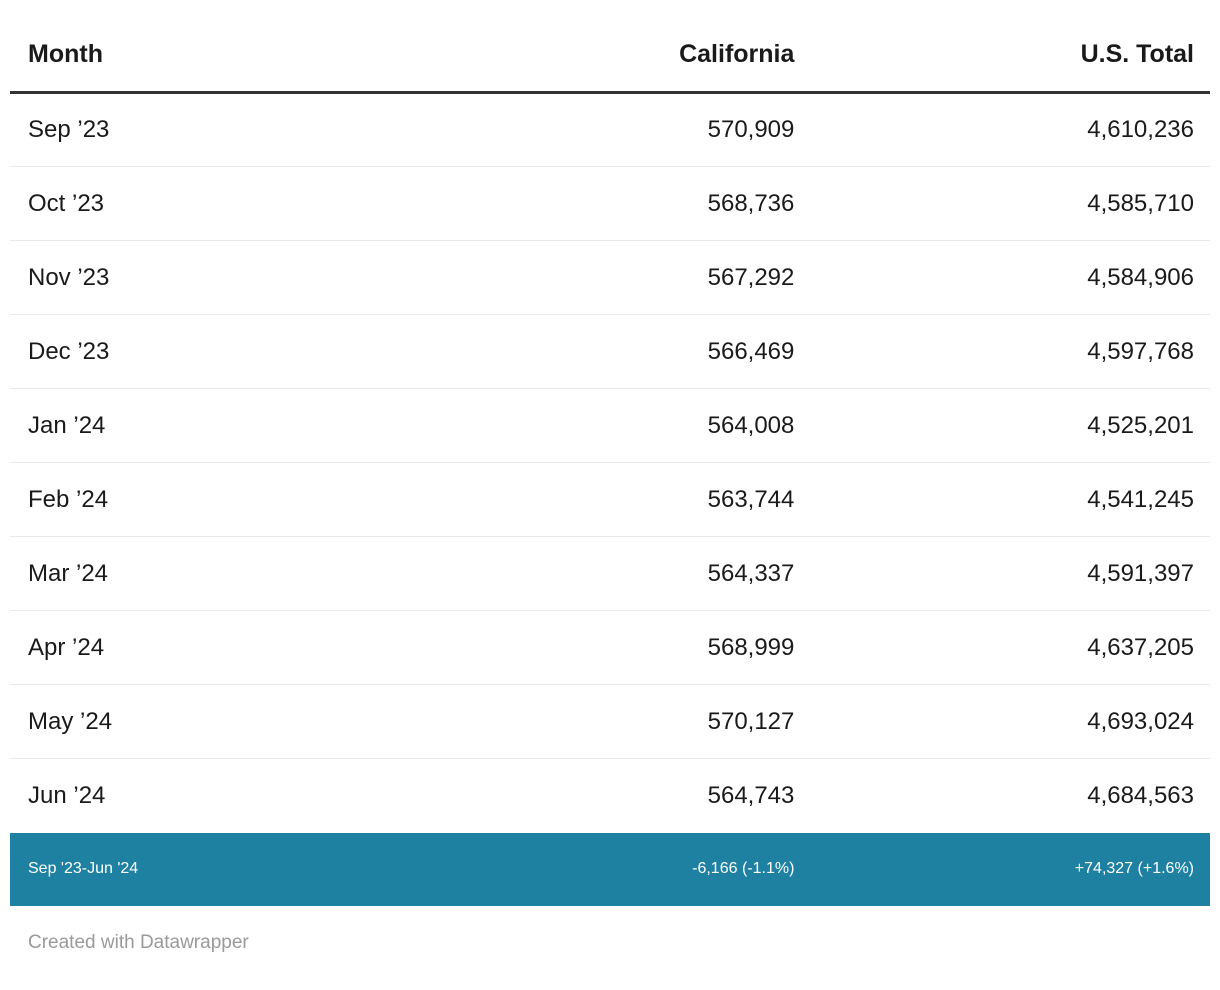 This screenshot has width=1220, height=990. Describe the element at coordinates (138, 942) in the screenshot. I see `datawrapper-credit-link: Created with Datawrapper` at that location.